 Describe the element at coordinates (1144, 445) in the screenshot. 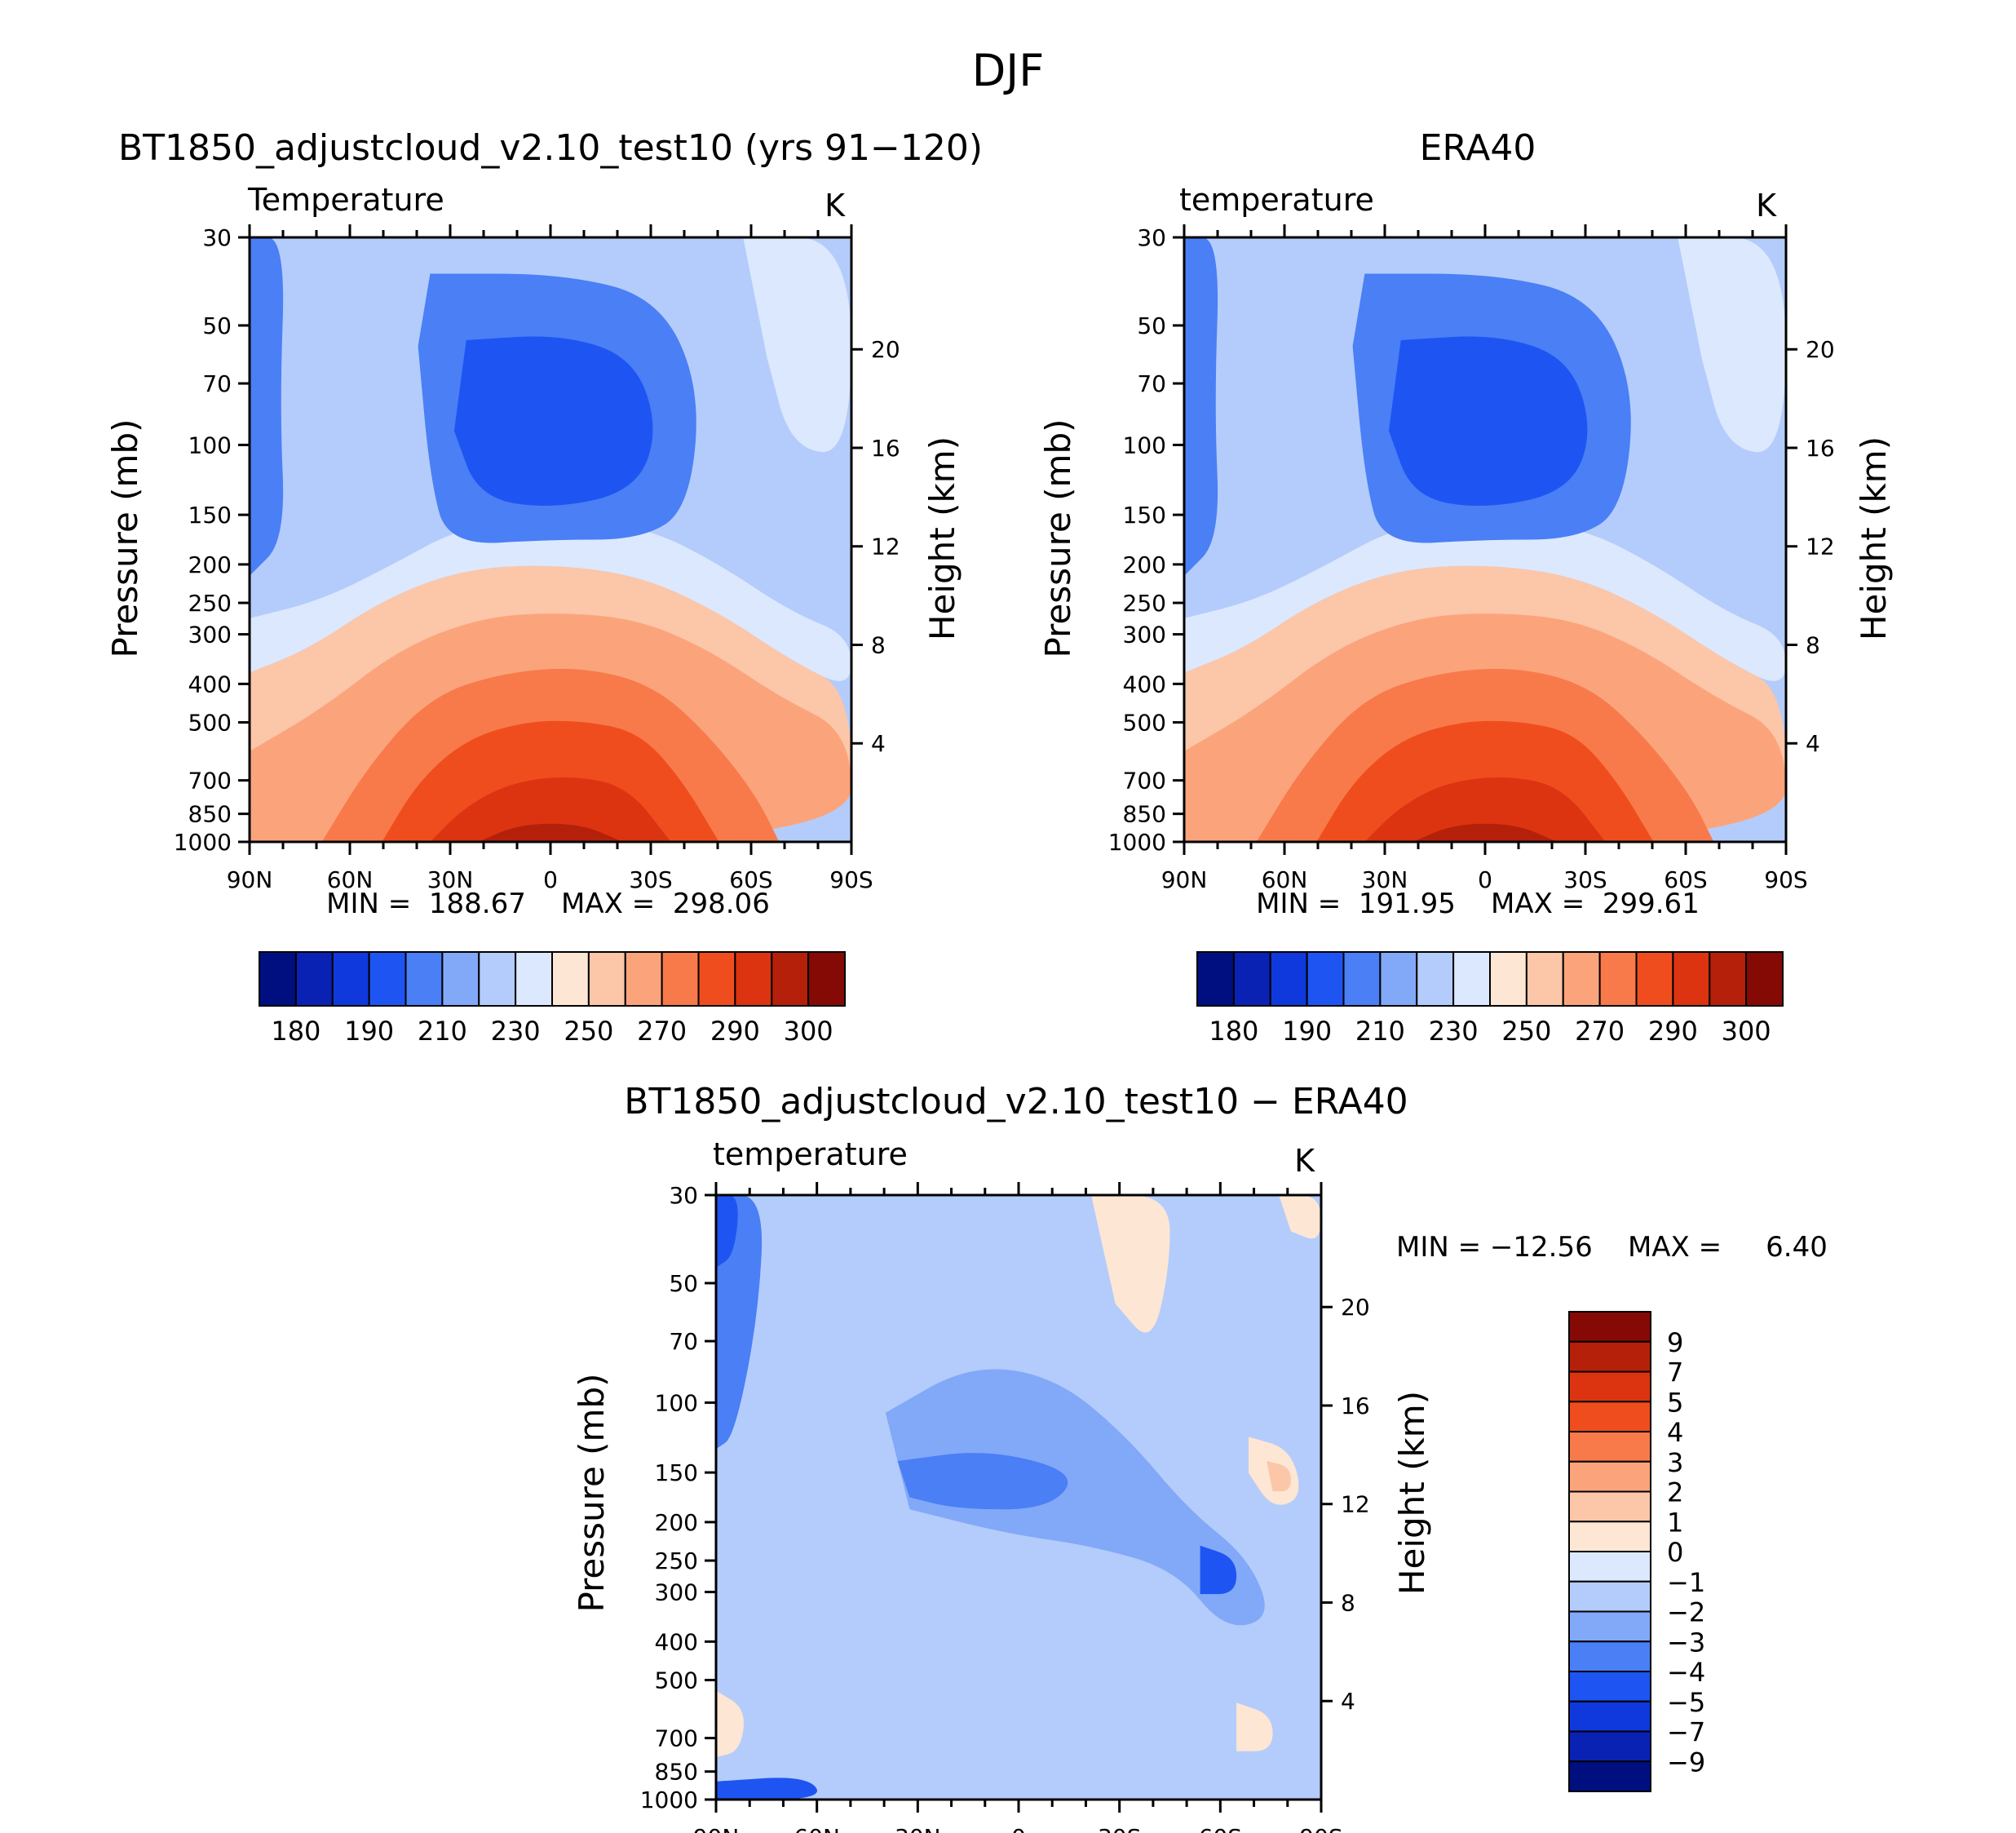

I see `obs-ytick-label: 100` at that location.